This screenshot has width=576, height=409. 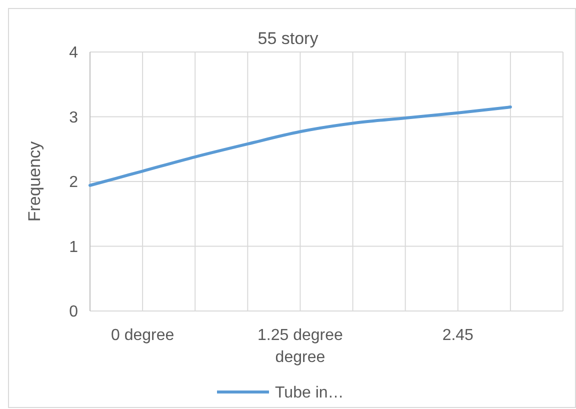 What do you see at coordinates (73, 117) in the screenshot?
I see `y-tick-label: 3` at bounding box center [73, 117].